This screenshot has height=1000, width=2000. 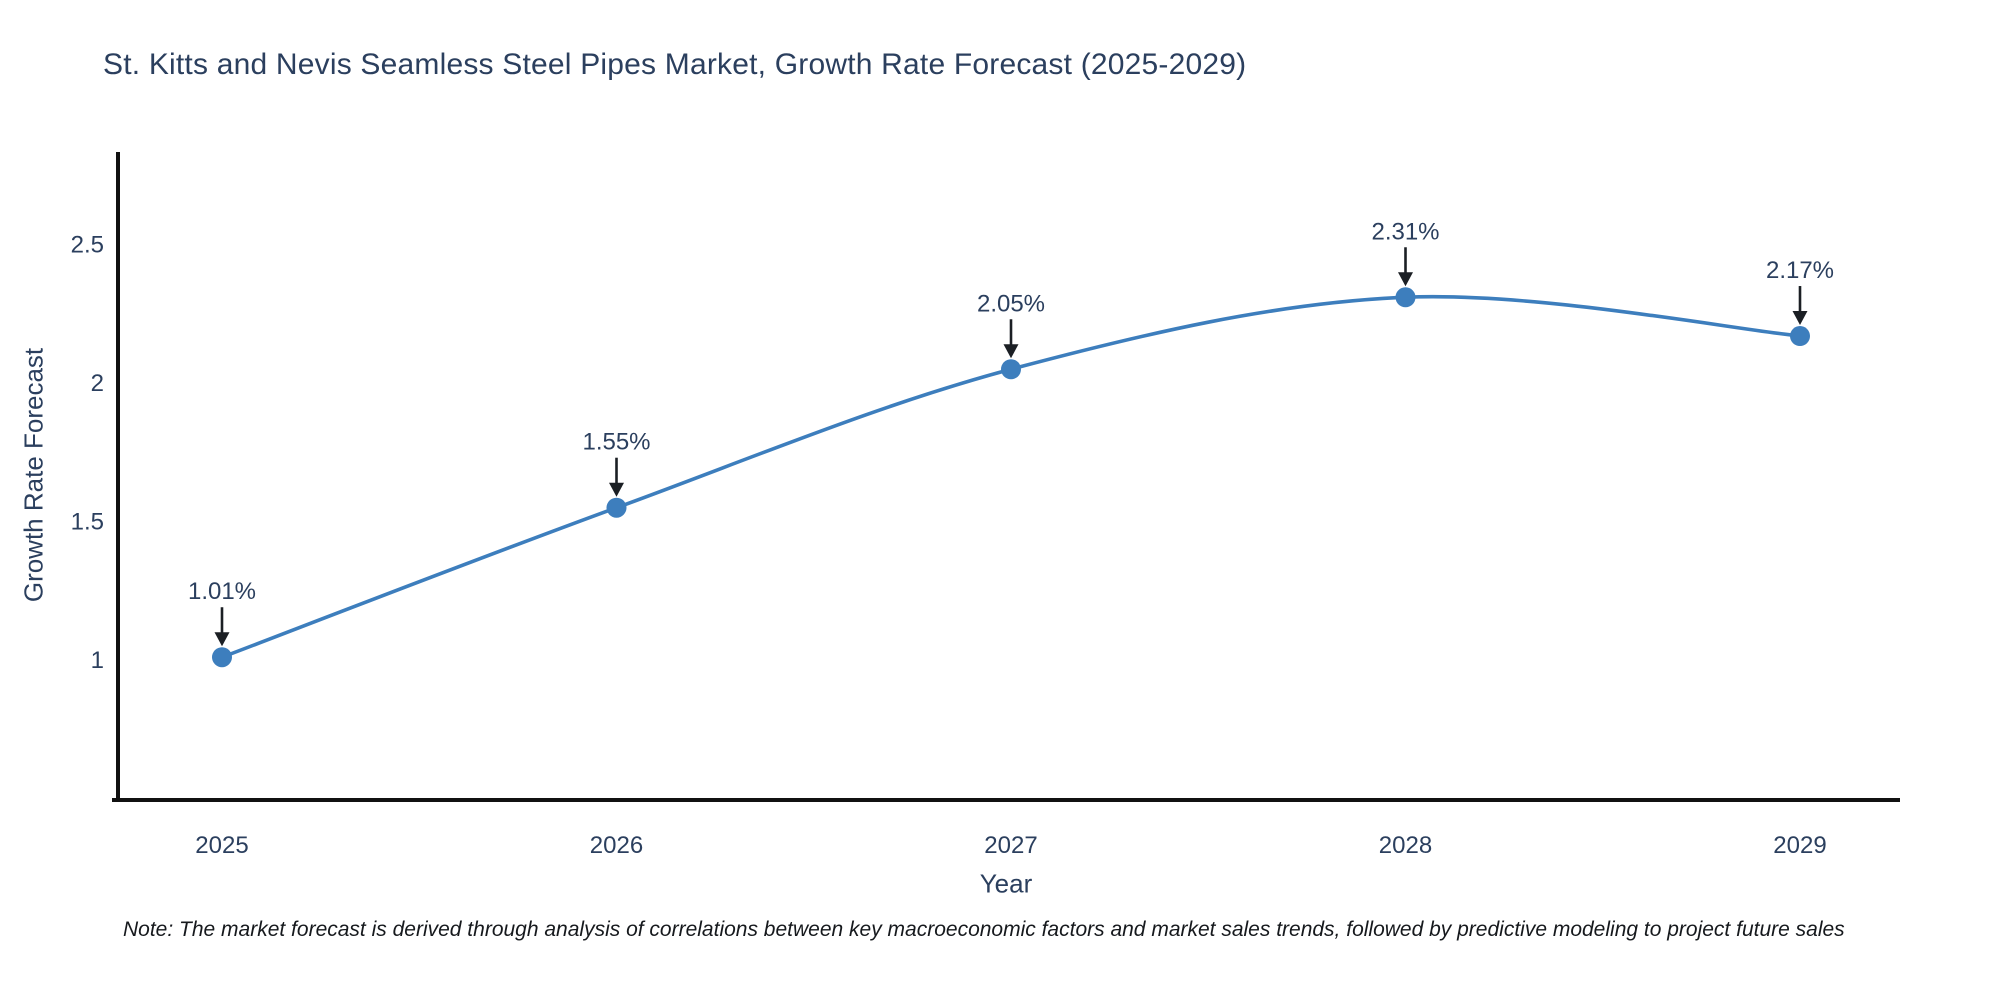 What do you see at coordinates (97, 660) in the screenshot?
I see `y-tick-label: 1` at bounding box center [97, 660].